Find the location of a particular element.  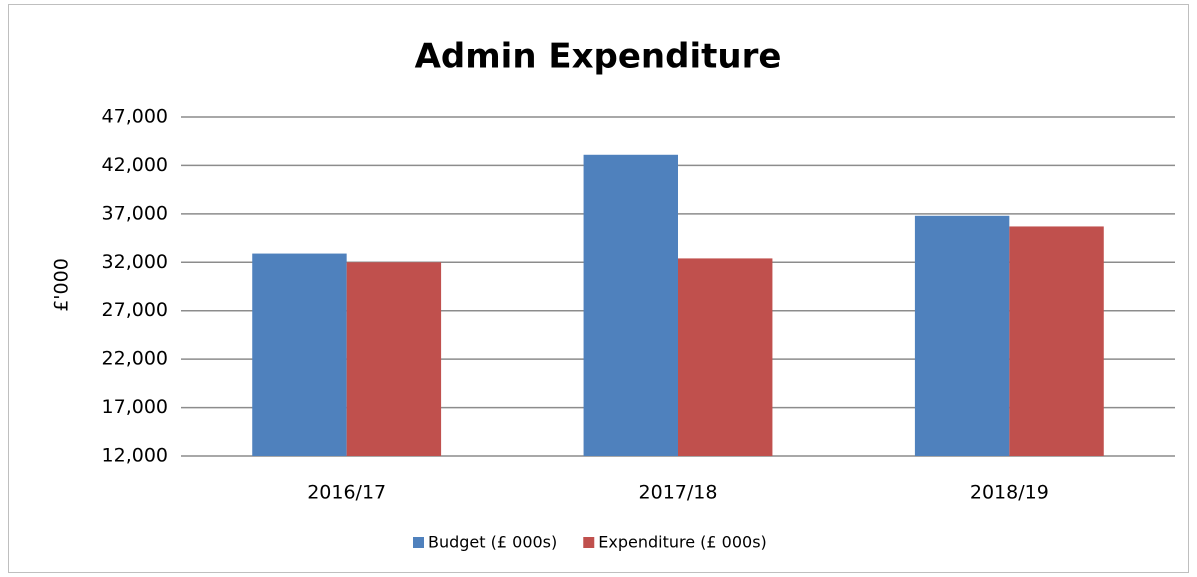

y-tick-label: 37,000 is located at coordinates (135, 213).